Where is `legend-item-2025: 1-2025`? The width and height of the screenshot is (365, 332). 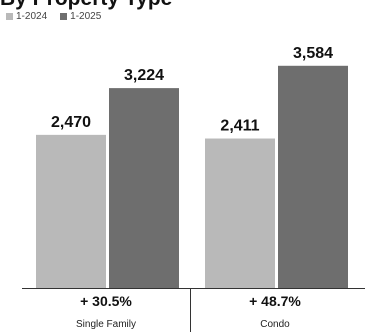
legend-item-2025: 1-2025 is located at coordinates (80, 16).